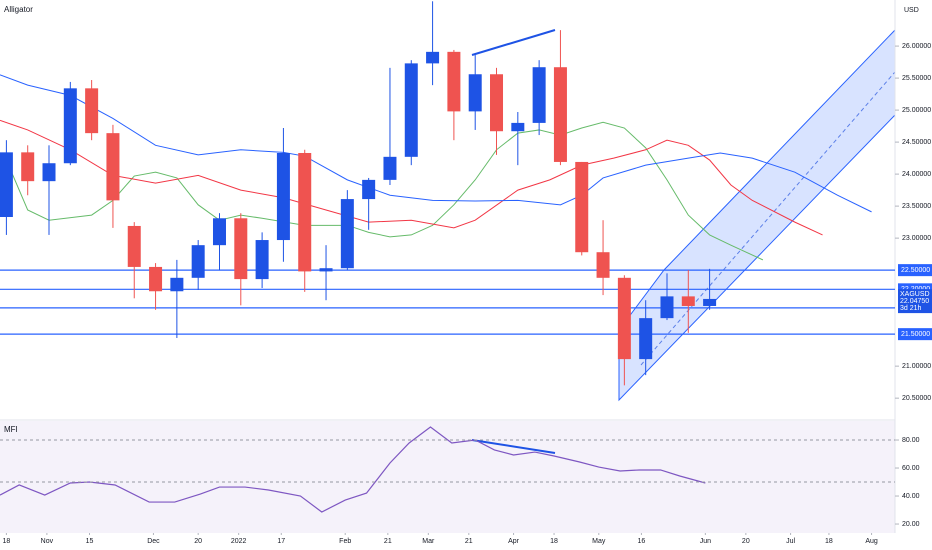 The height and width of the screenshot is (550, 932). What do you see at coordinates (768, 218) in the screenshot?
I see `channel-midline` at bounding box center [768, 218].